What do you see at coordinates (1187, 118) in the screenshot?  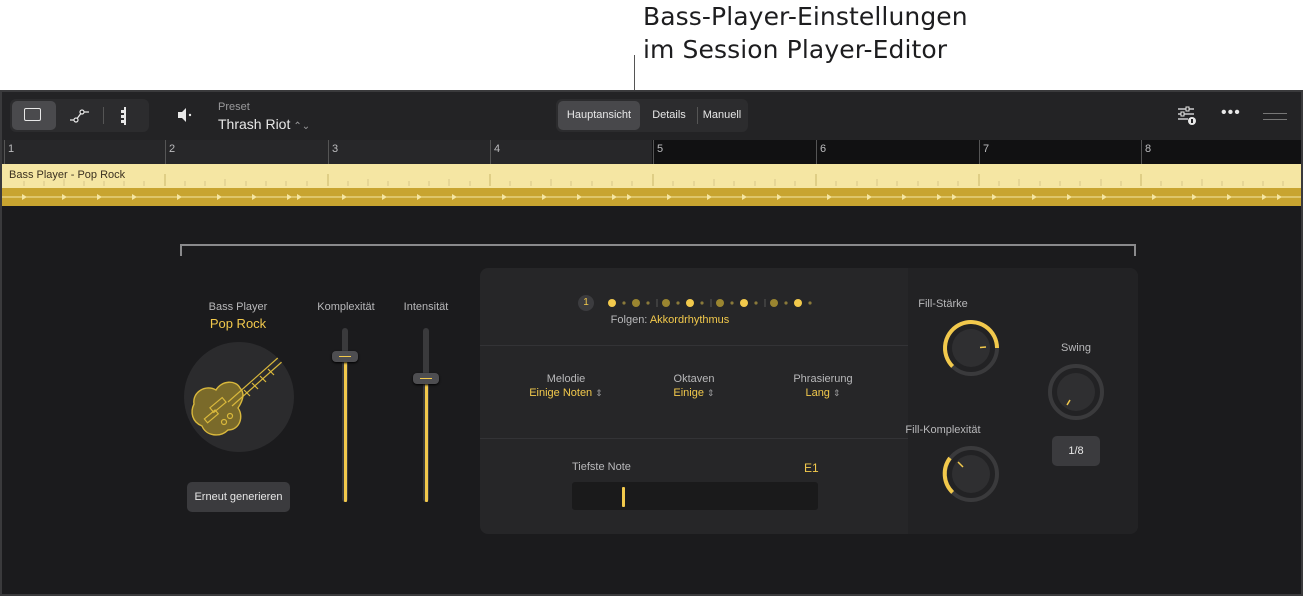 I see `mixer-settings-icon` at bounding box center [1187, 118].